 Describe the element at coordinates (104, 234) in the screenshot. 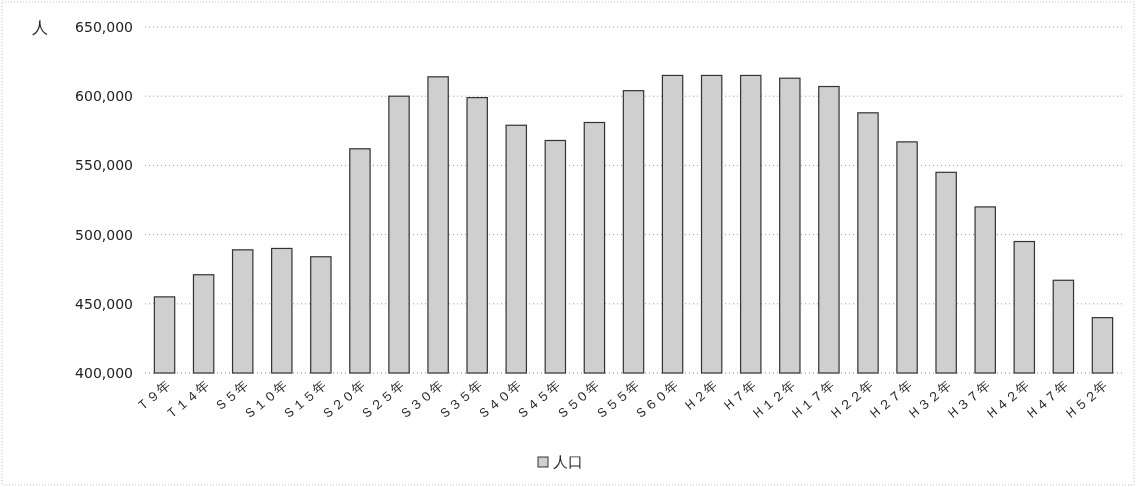

I see `y-tick-label: 500,000` at that location.